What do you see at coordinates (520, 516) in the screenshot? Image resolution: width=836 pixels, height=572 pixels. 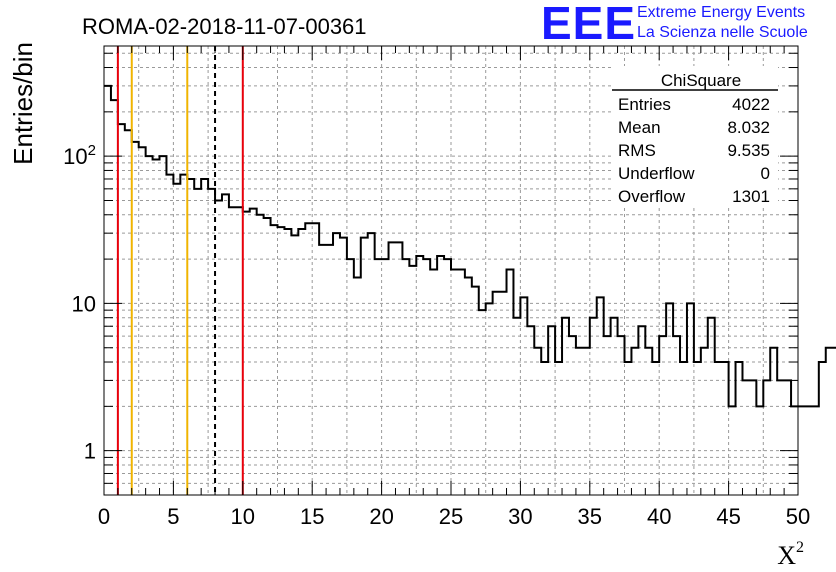 I see `x-tick-label: 30` at bounding box center [520, 516].